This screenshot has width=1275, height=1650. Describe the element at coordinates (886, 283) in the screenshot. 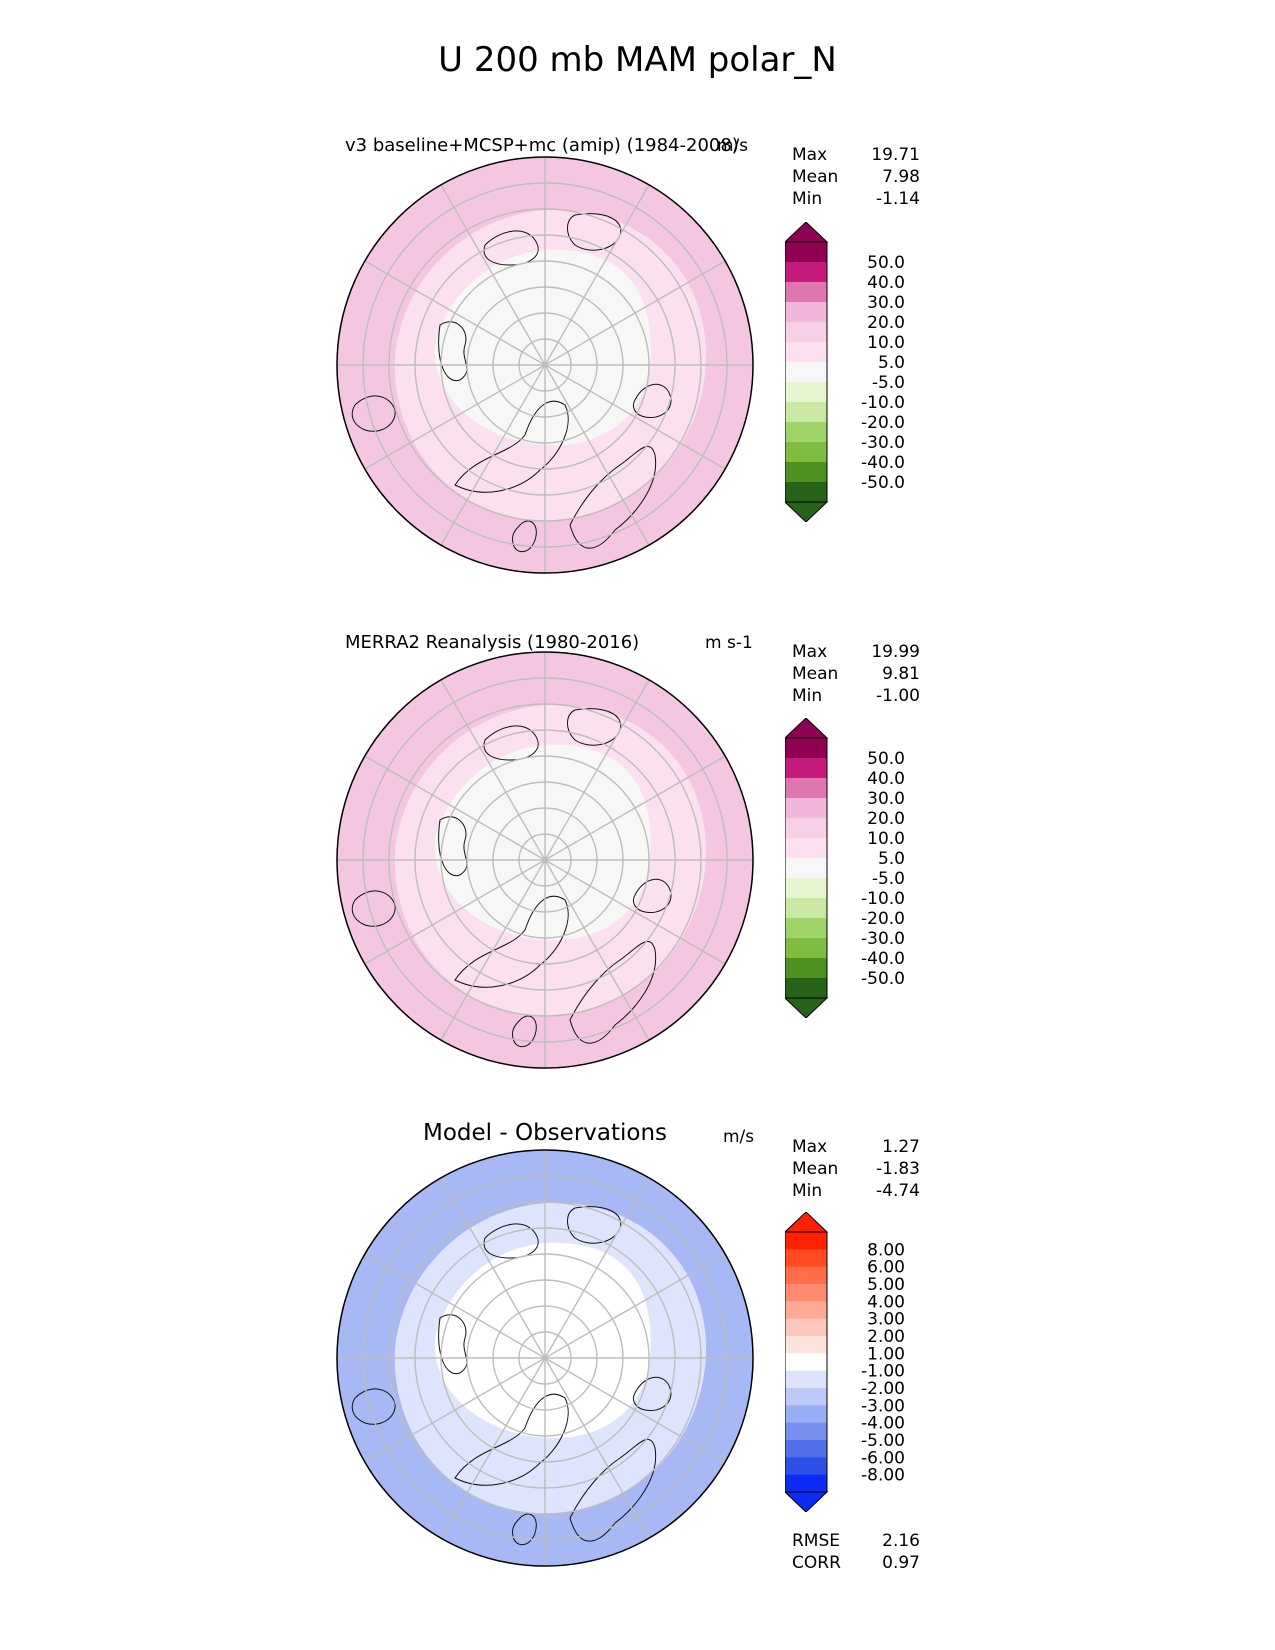

I see `colorbar-tick-label: 40.0` at that location.